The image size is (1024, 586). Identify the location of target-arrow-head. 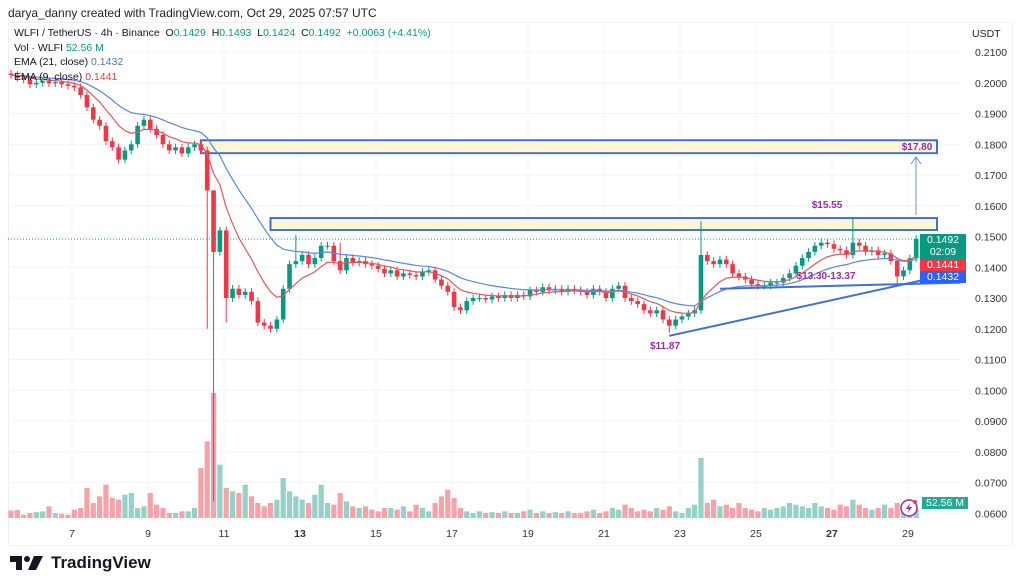
(916, 160).